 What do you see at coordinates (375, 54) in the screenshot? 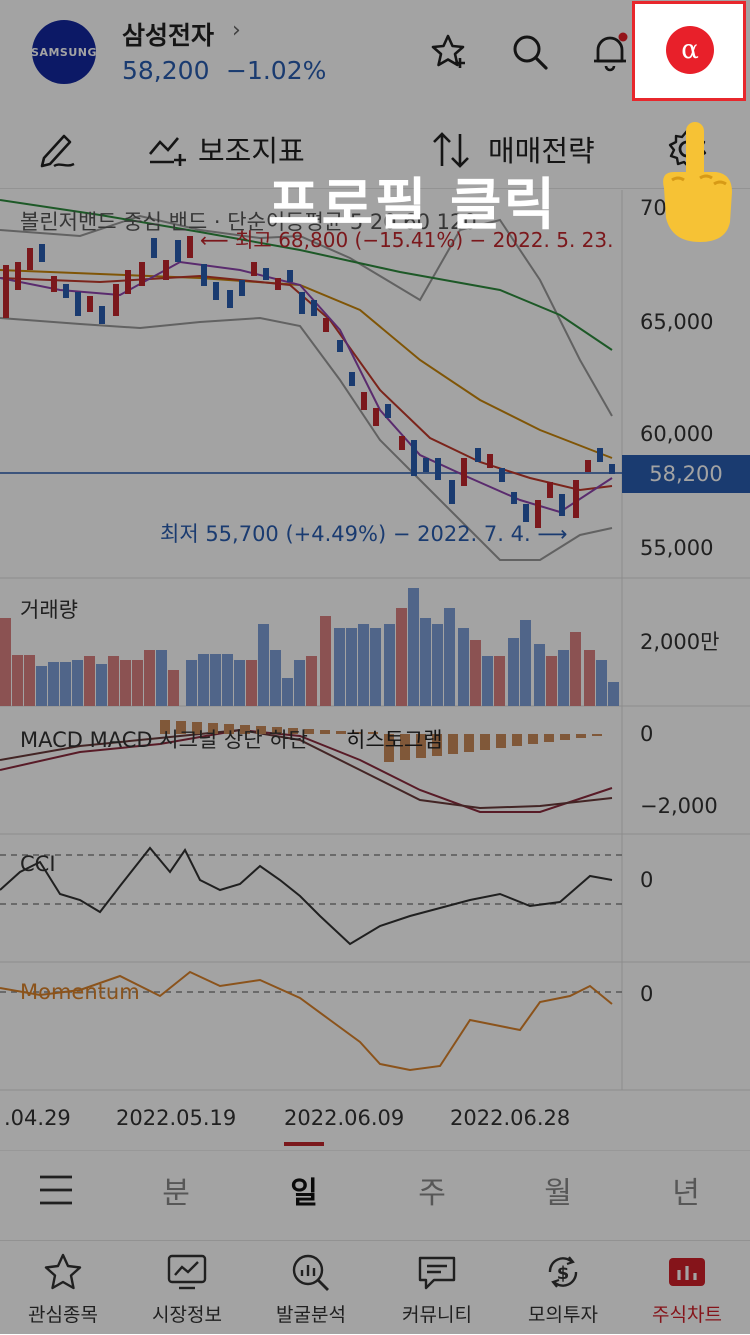
I see `stock-header: SAMSUNG 삼성전자 › 58,200 −1.02% α` at bounding box center [375, 54].